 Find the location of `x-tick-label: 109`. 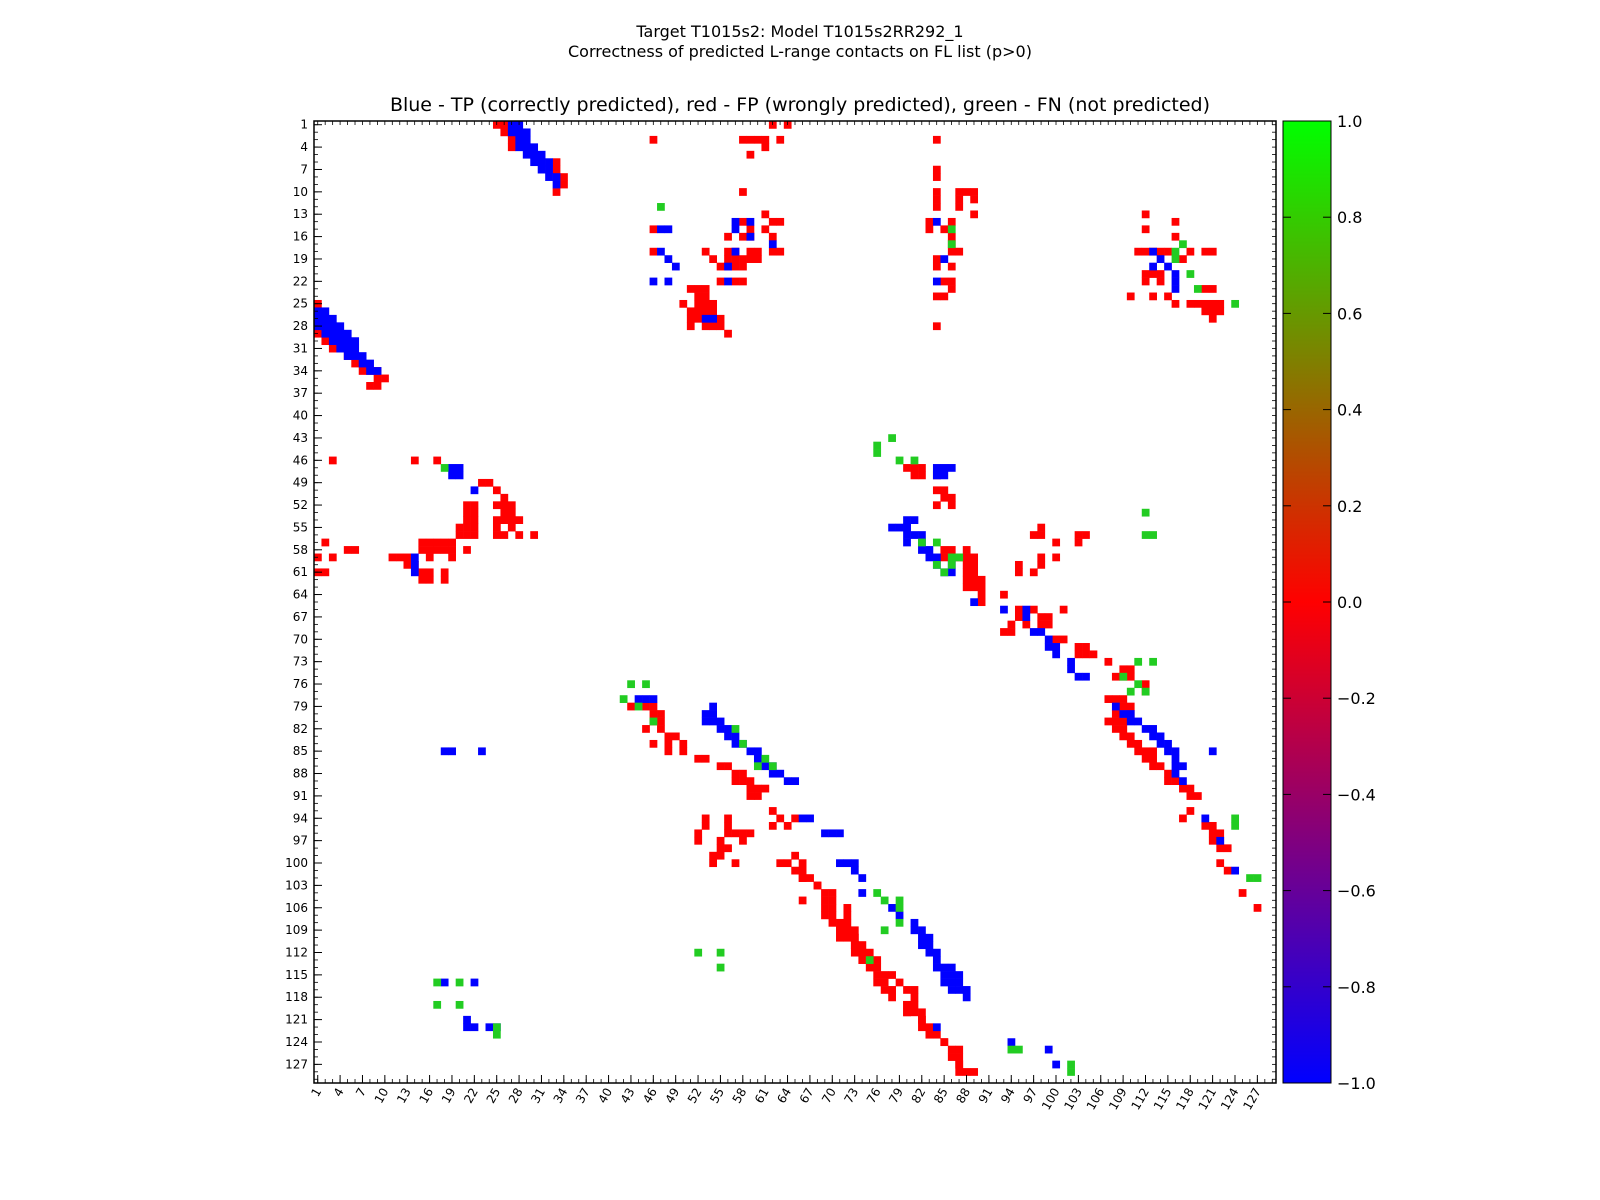

x-tick-label: 109 is located at coordinates (1118, 1099).